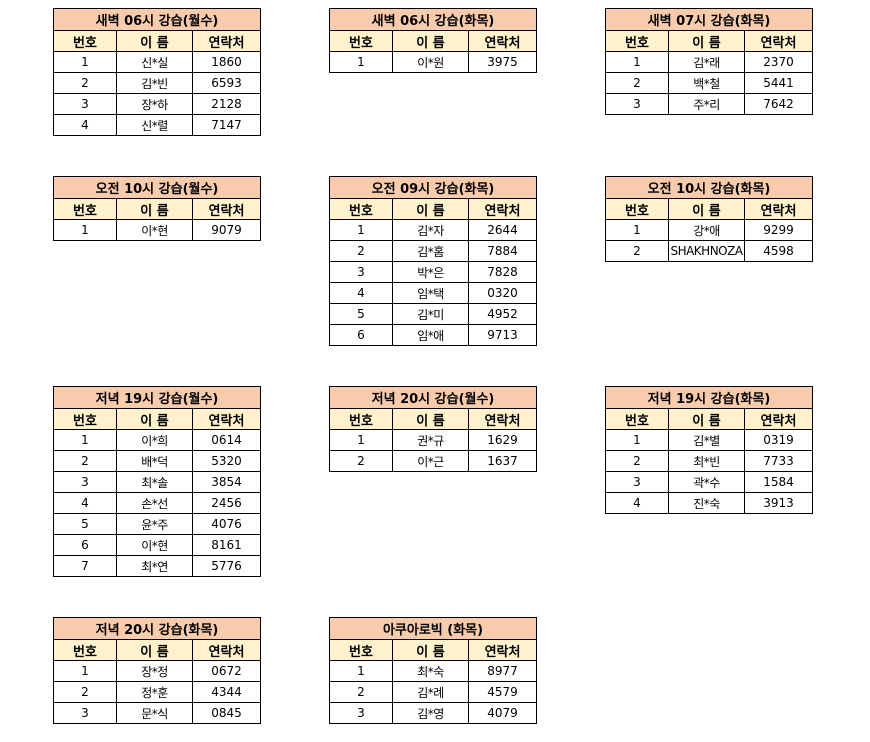 The height and width of the screenshot is (742, 870). I want to click on table-row: 1 최*숙 8977, so click(433, 671).